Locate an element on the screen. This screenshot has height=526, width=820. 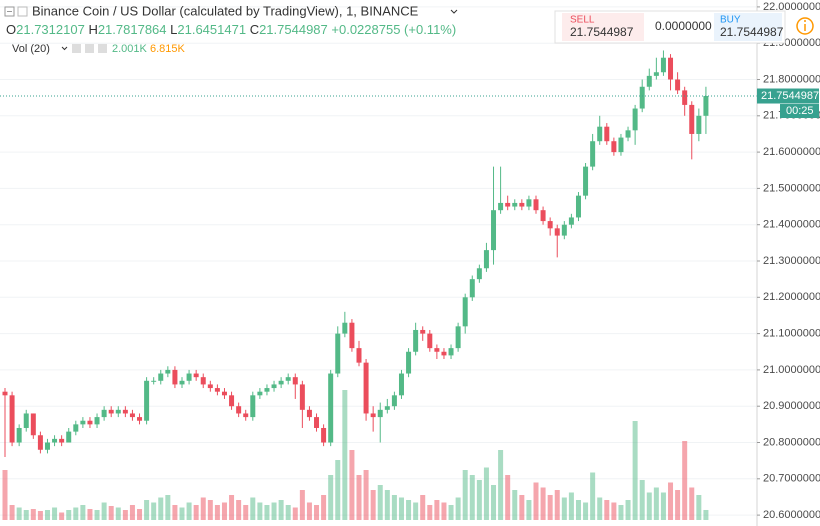
y-tick-label: 21.1000000 is located at coordinates (791, 334).